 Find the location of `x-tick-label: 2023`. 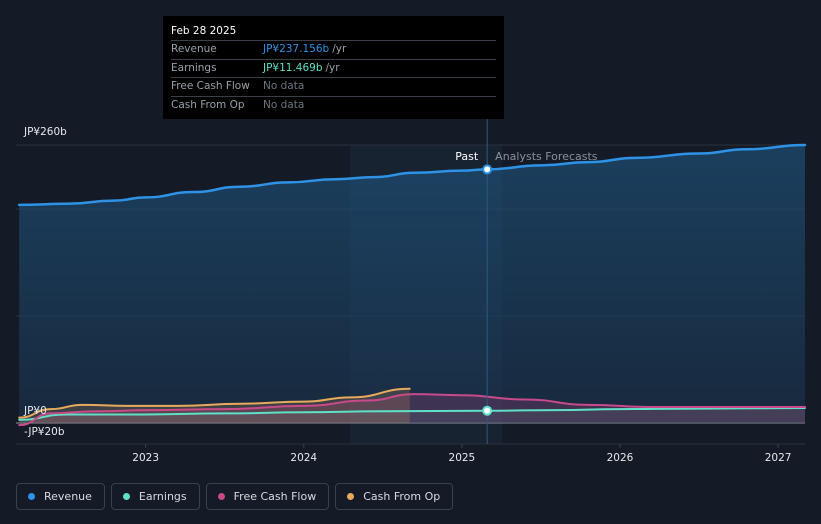

x-tick-label: 2023 is located at coordinates (145, 458).